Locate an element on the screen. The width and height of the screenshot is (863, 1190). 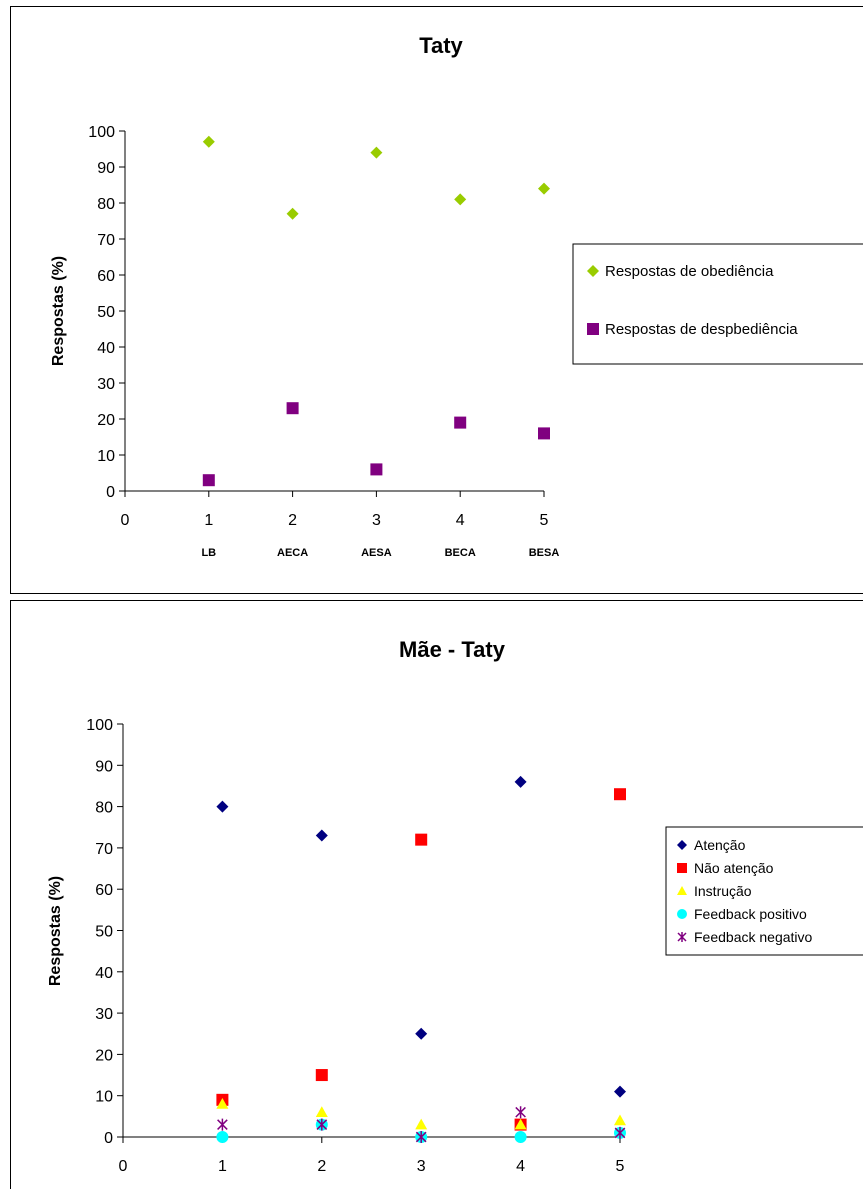
legend-label: Feedback positivo is located at coordinates (750, 914).